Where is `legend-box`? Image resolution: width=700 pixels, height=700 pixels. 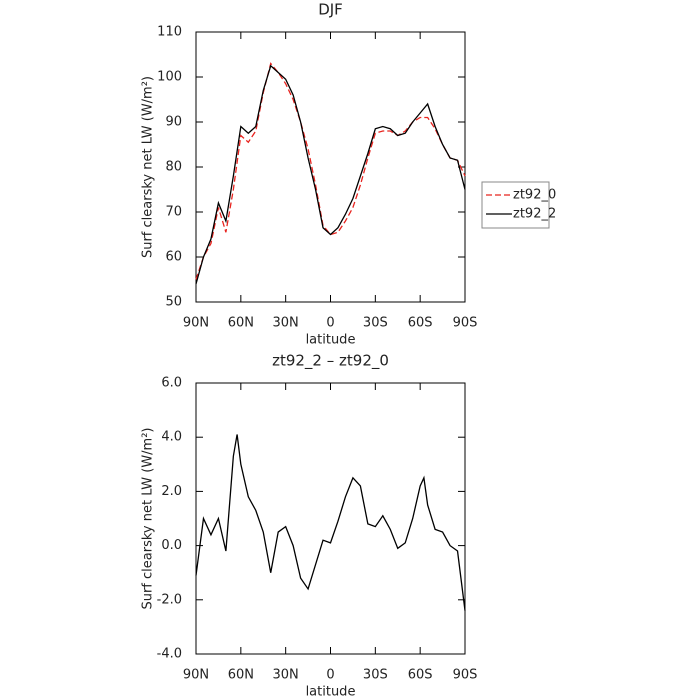
legend-box is located at coordinates (515, 205).